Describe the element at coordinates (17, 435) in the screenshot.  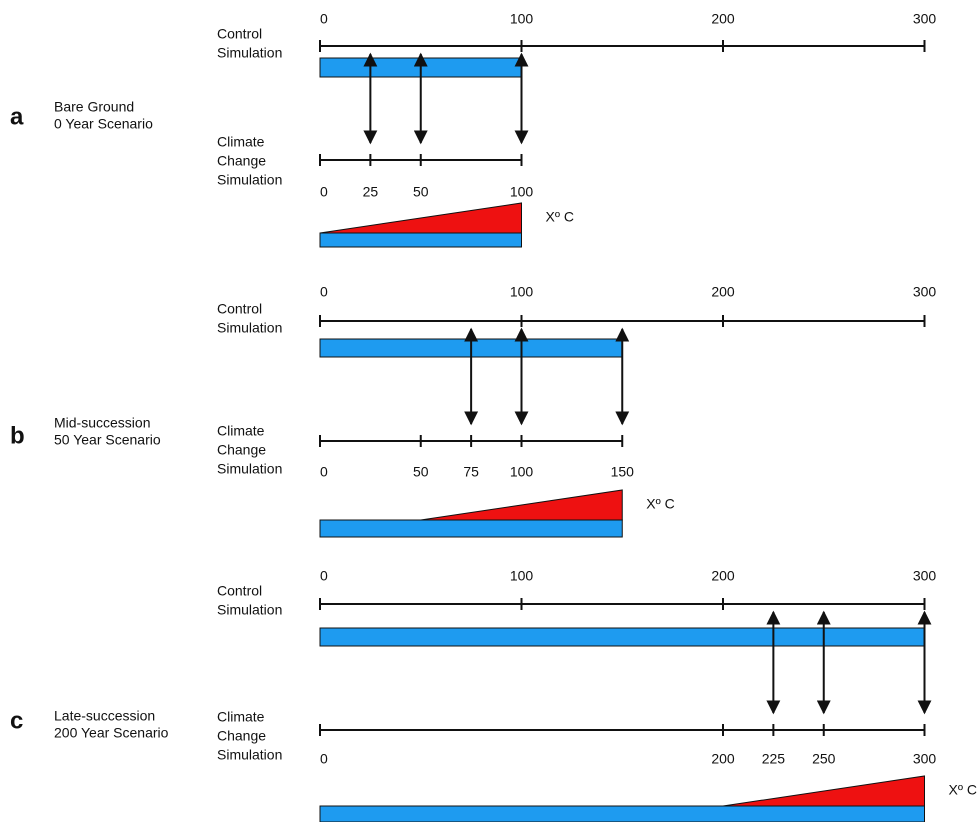
I see `panel-letter: b` at that location.